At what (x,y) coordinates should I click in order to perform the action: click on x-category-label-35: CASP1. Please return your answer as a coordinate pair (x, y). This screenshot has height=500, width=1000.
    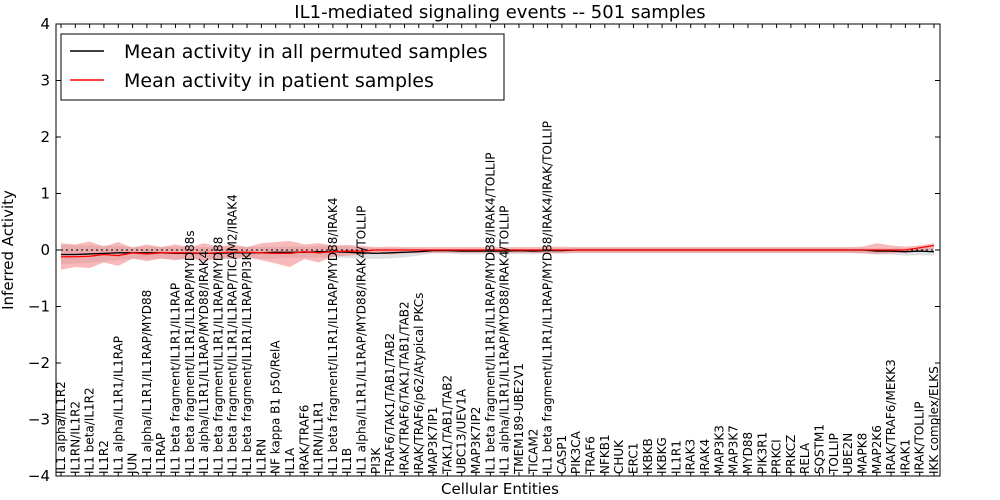
    Looking at the image, I should click on (562, 454).